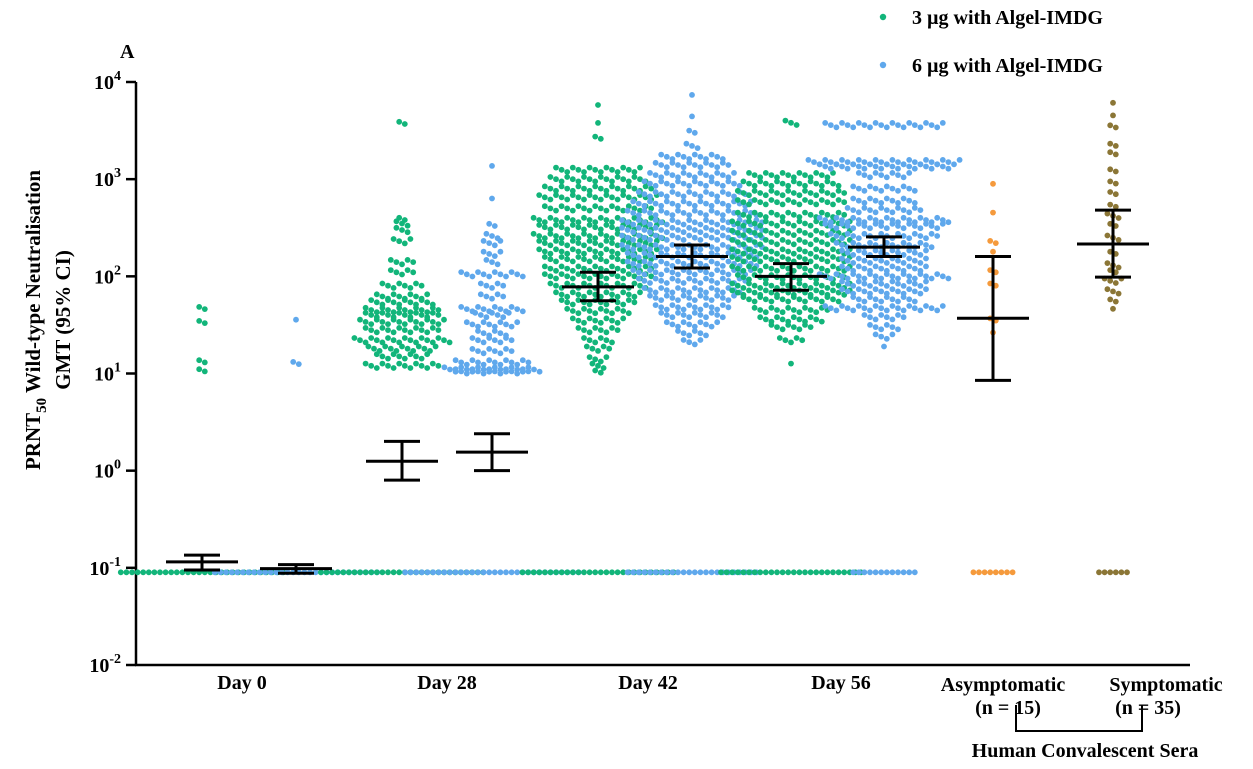 The width and height of the screenshot is (1253, 769). Describe the element at coordinates (107, 470) in the screenshot. I see `y-tick-label-2: 100` at that location.